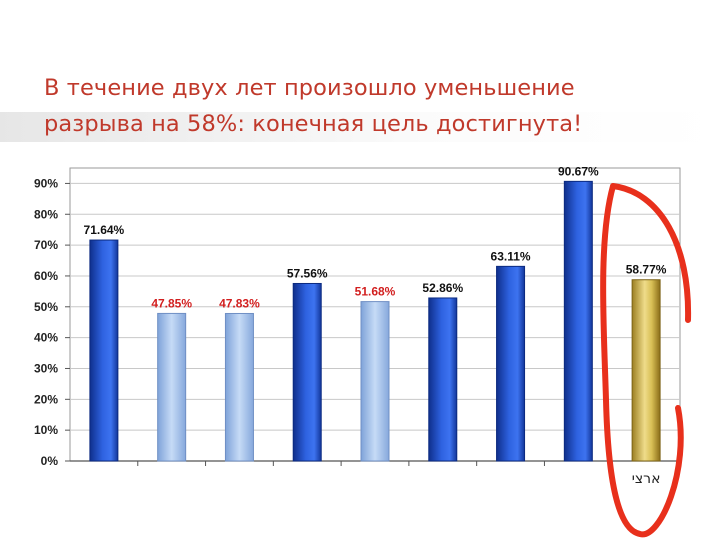  Describe the element at coordinates (307, 273) in the screenshot. I see `value-label: 57.56%` at that location.